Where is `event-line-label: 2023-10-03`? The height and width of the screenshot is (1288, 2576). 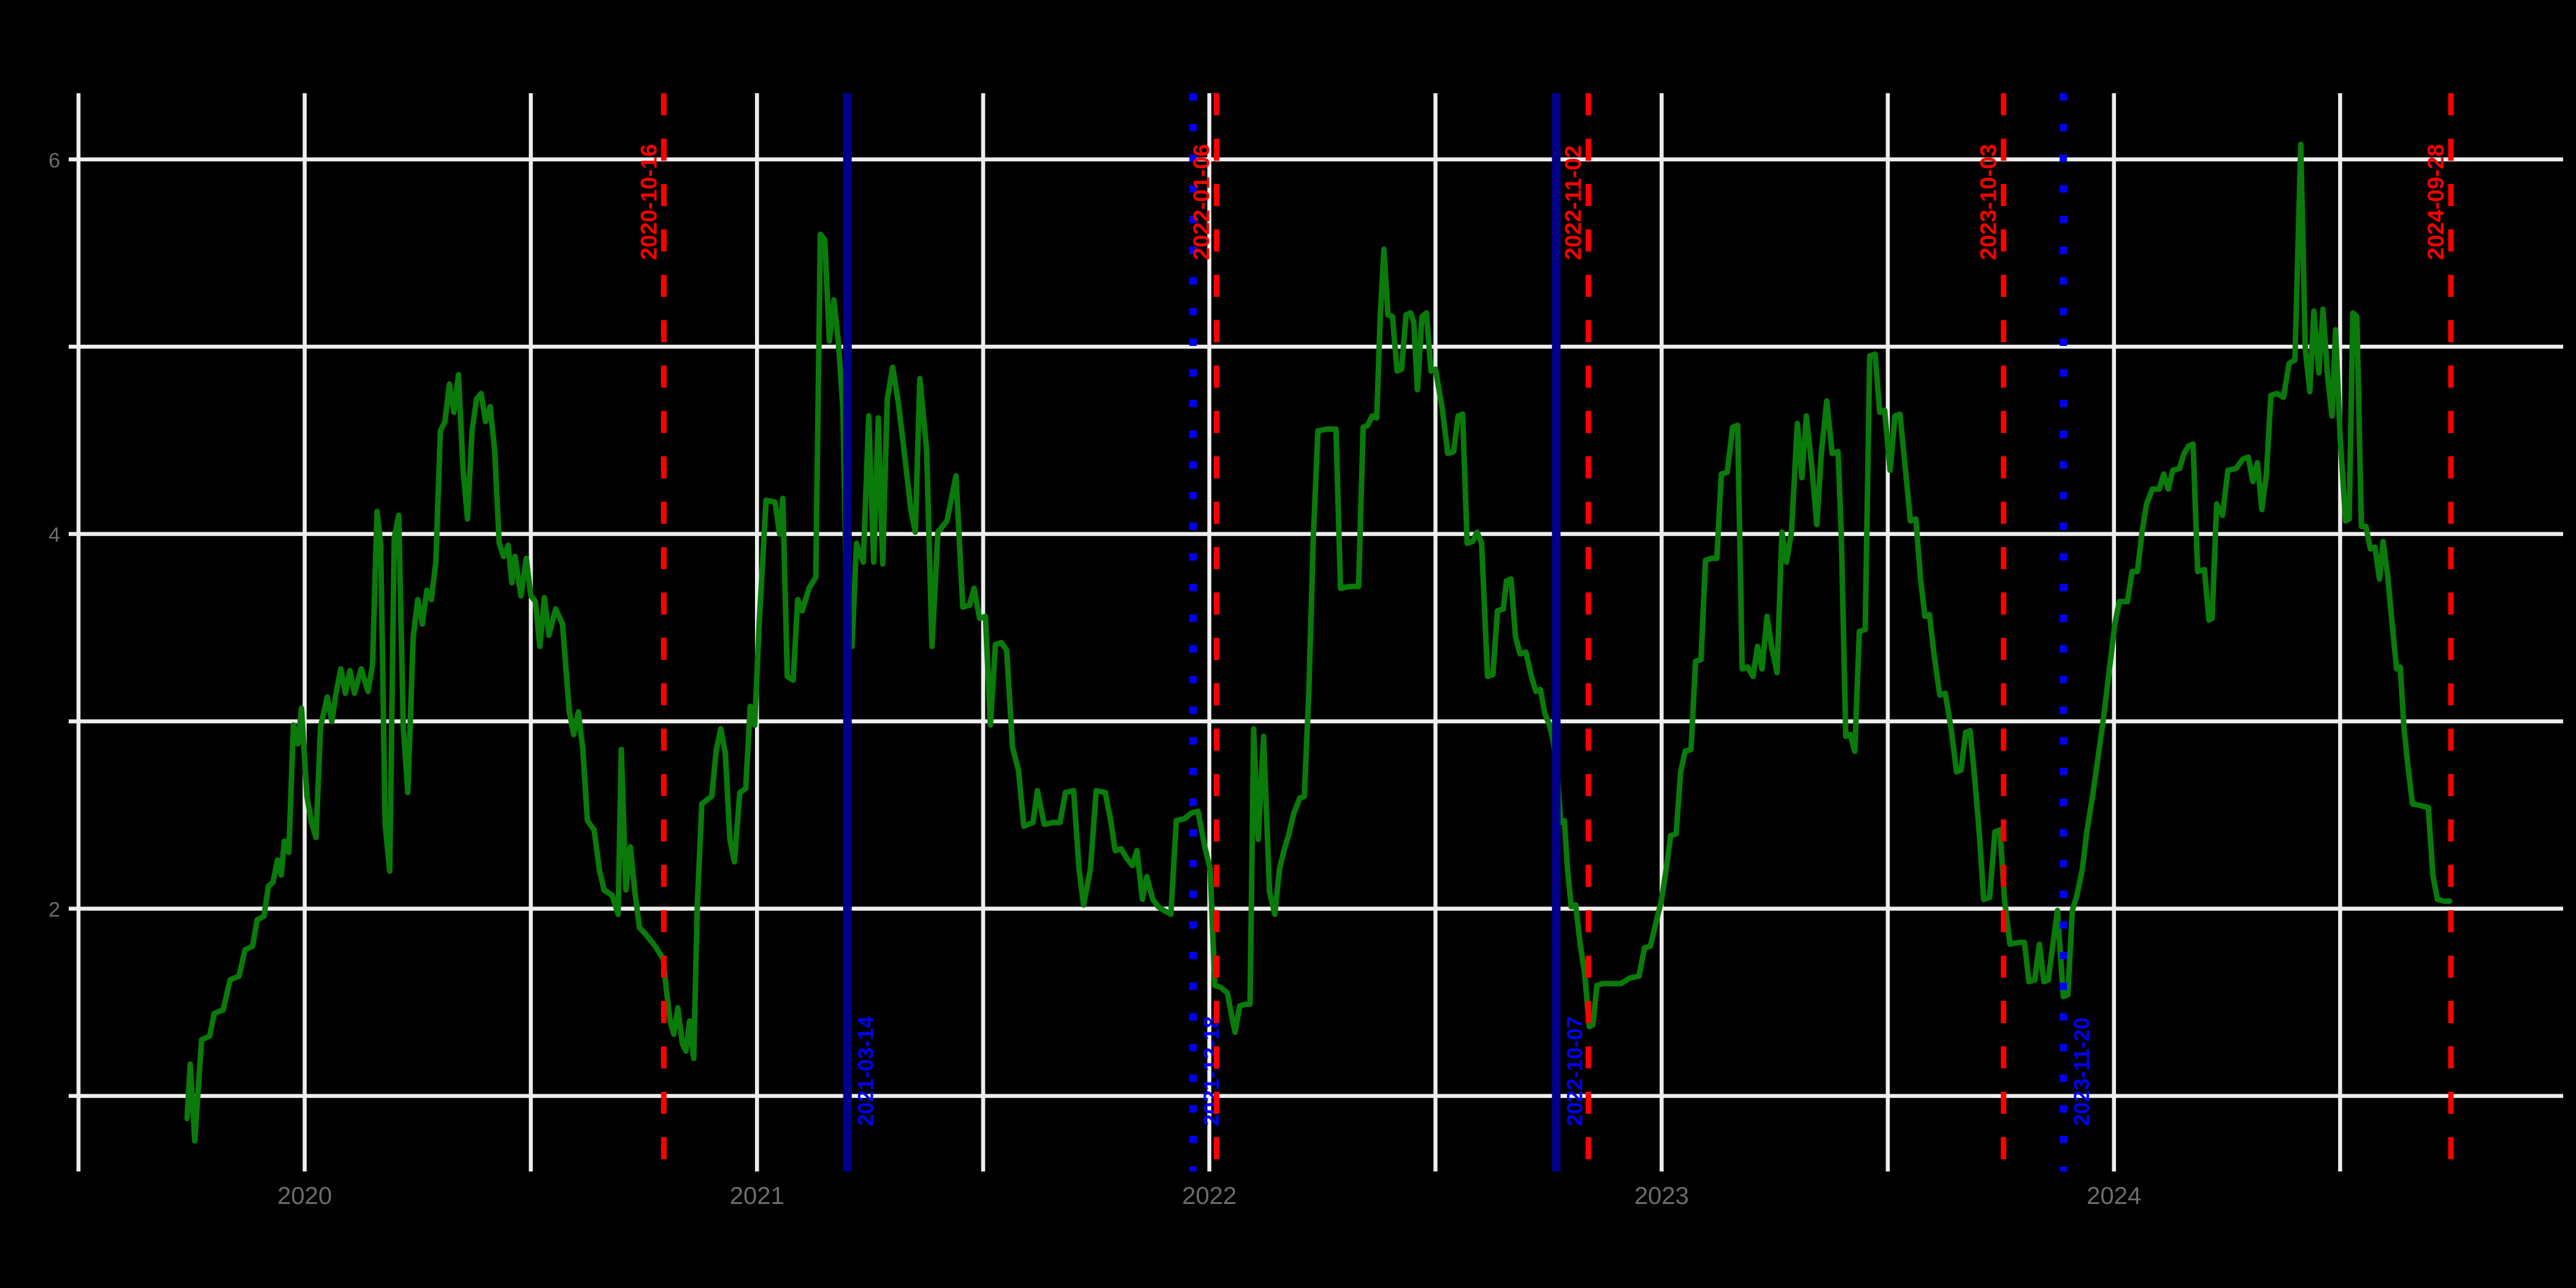 event-line-label: 2023-10-03 is located at coordinates (1988, 202).